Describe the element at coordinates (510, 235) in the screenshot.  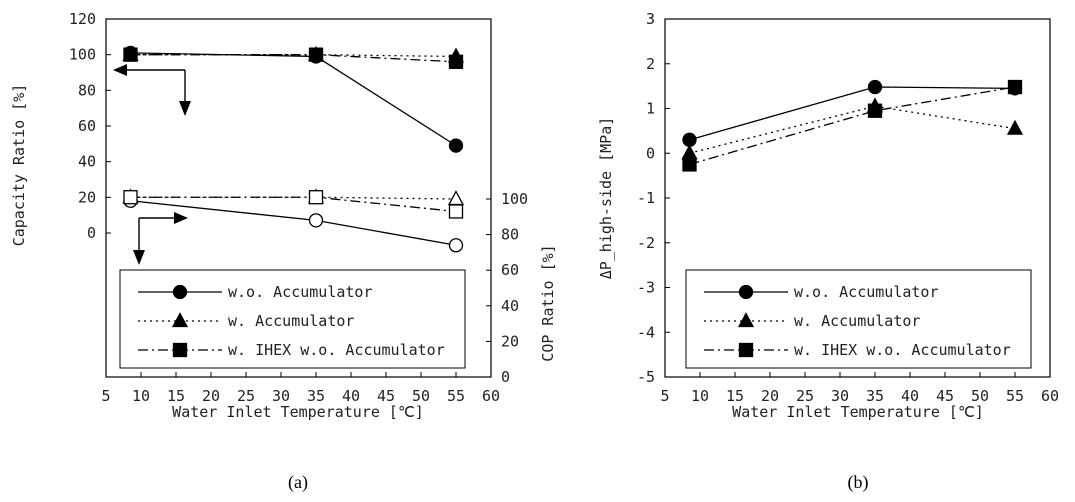
I see `y2-tick-label: 80` at that location.